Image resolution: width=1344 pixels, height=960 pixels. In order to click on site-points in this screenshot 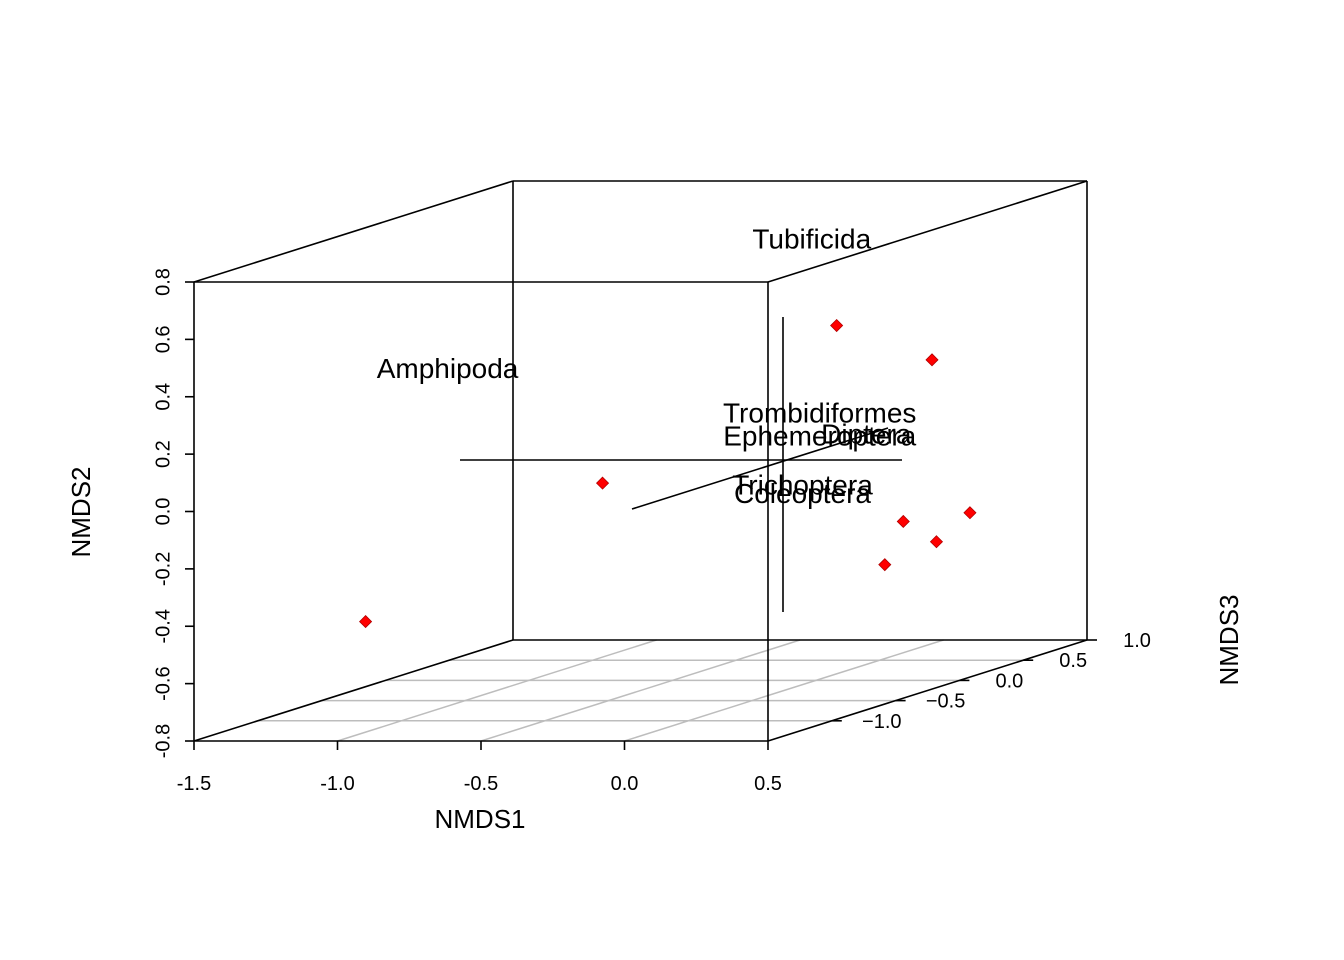, I will do `click(668, 473)`.